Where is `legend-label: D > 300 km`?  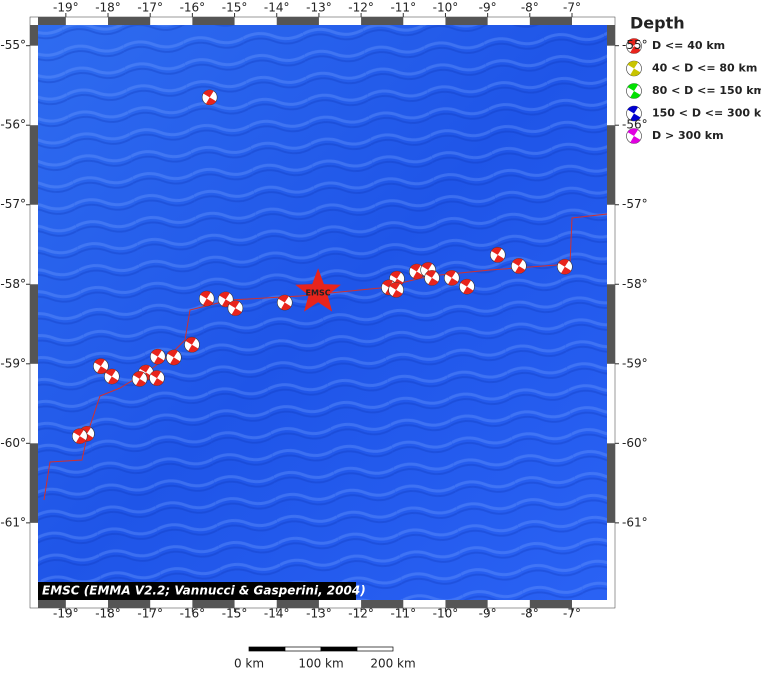
legend-label: D > 300 km is located at coordinates (688, 135).